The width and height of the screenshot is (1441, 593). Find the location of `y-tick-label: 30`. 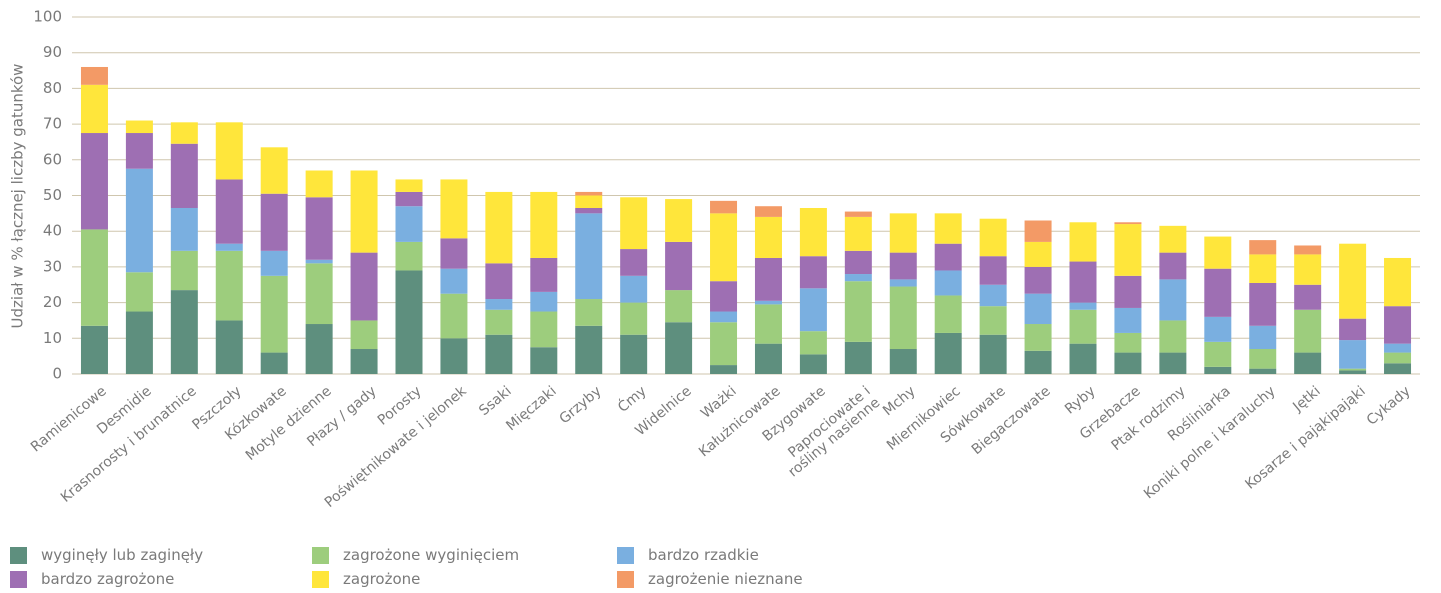

y-tick-label: 30 is located at coordinates (52, 266).